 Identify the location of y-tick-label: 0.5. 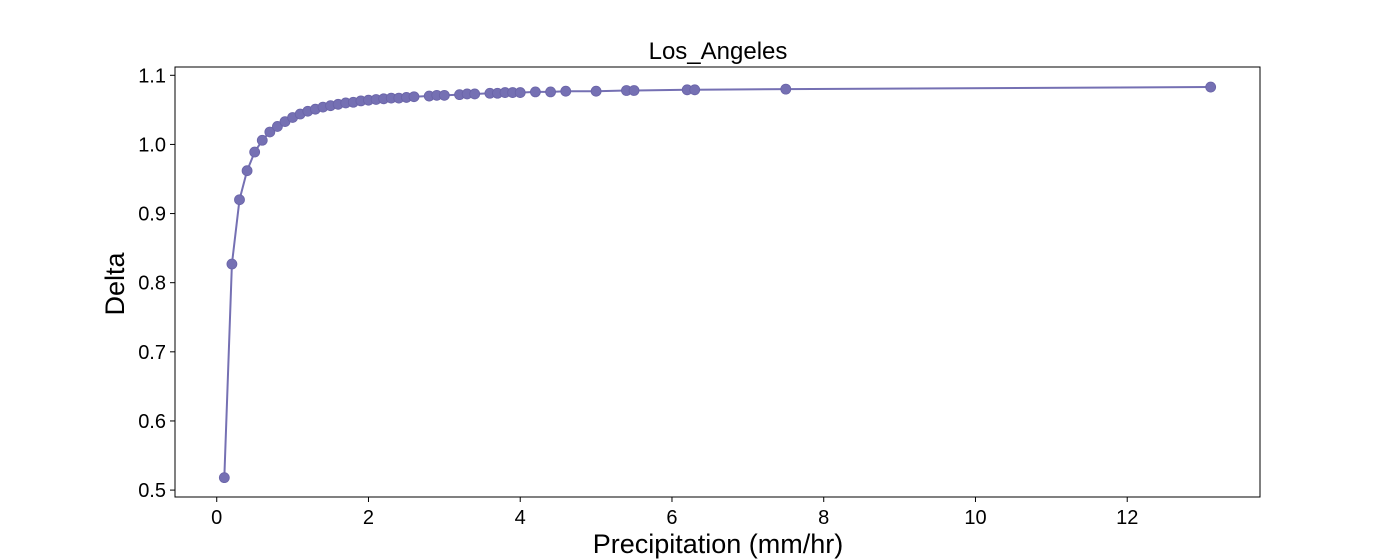
(152, 491).